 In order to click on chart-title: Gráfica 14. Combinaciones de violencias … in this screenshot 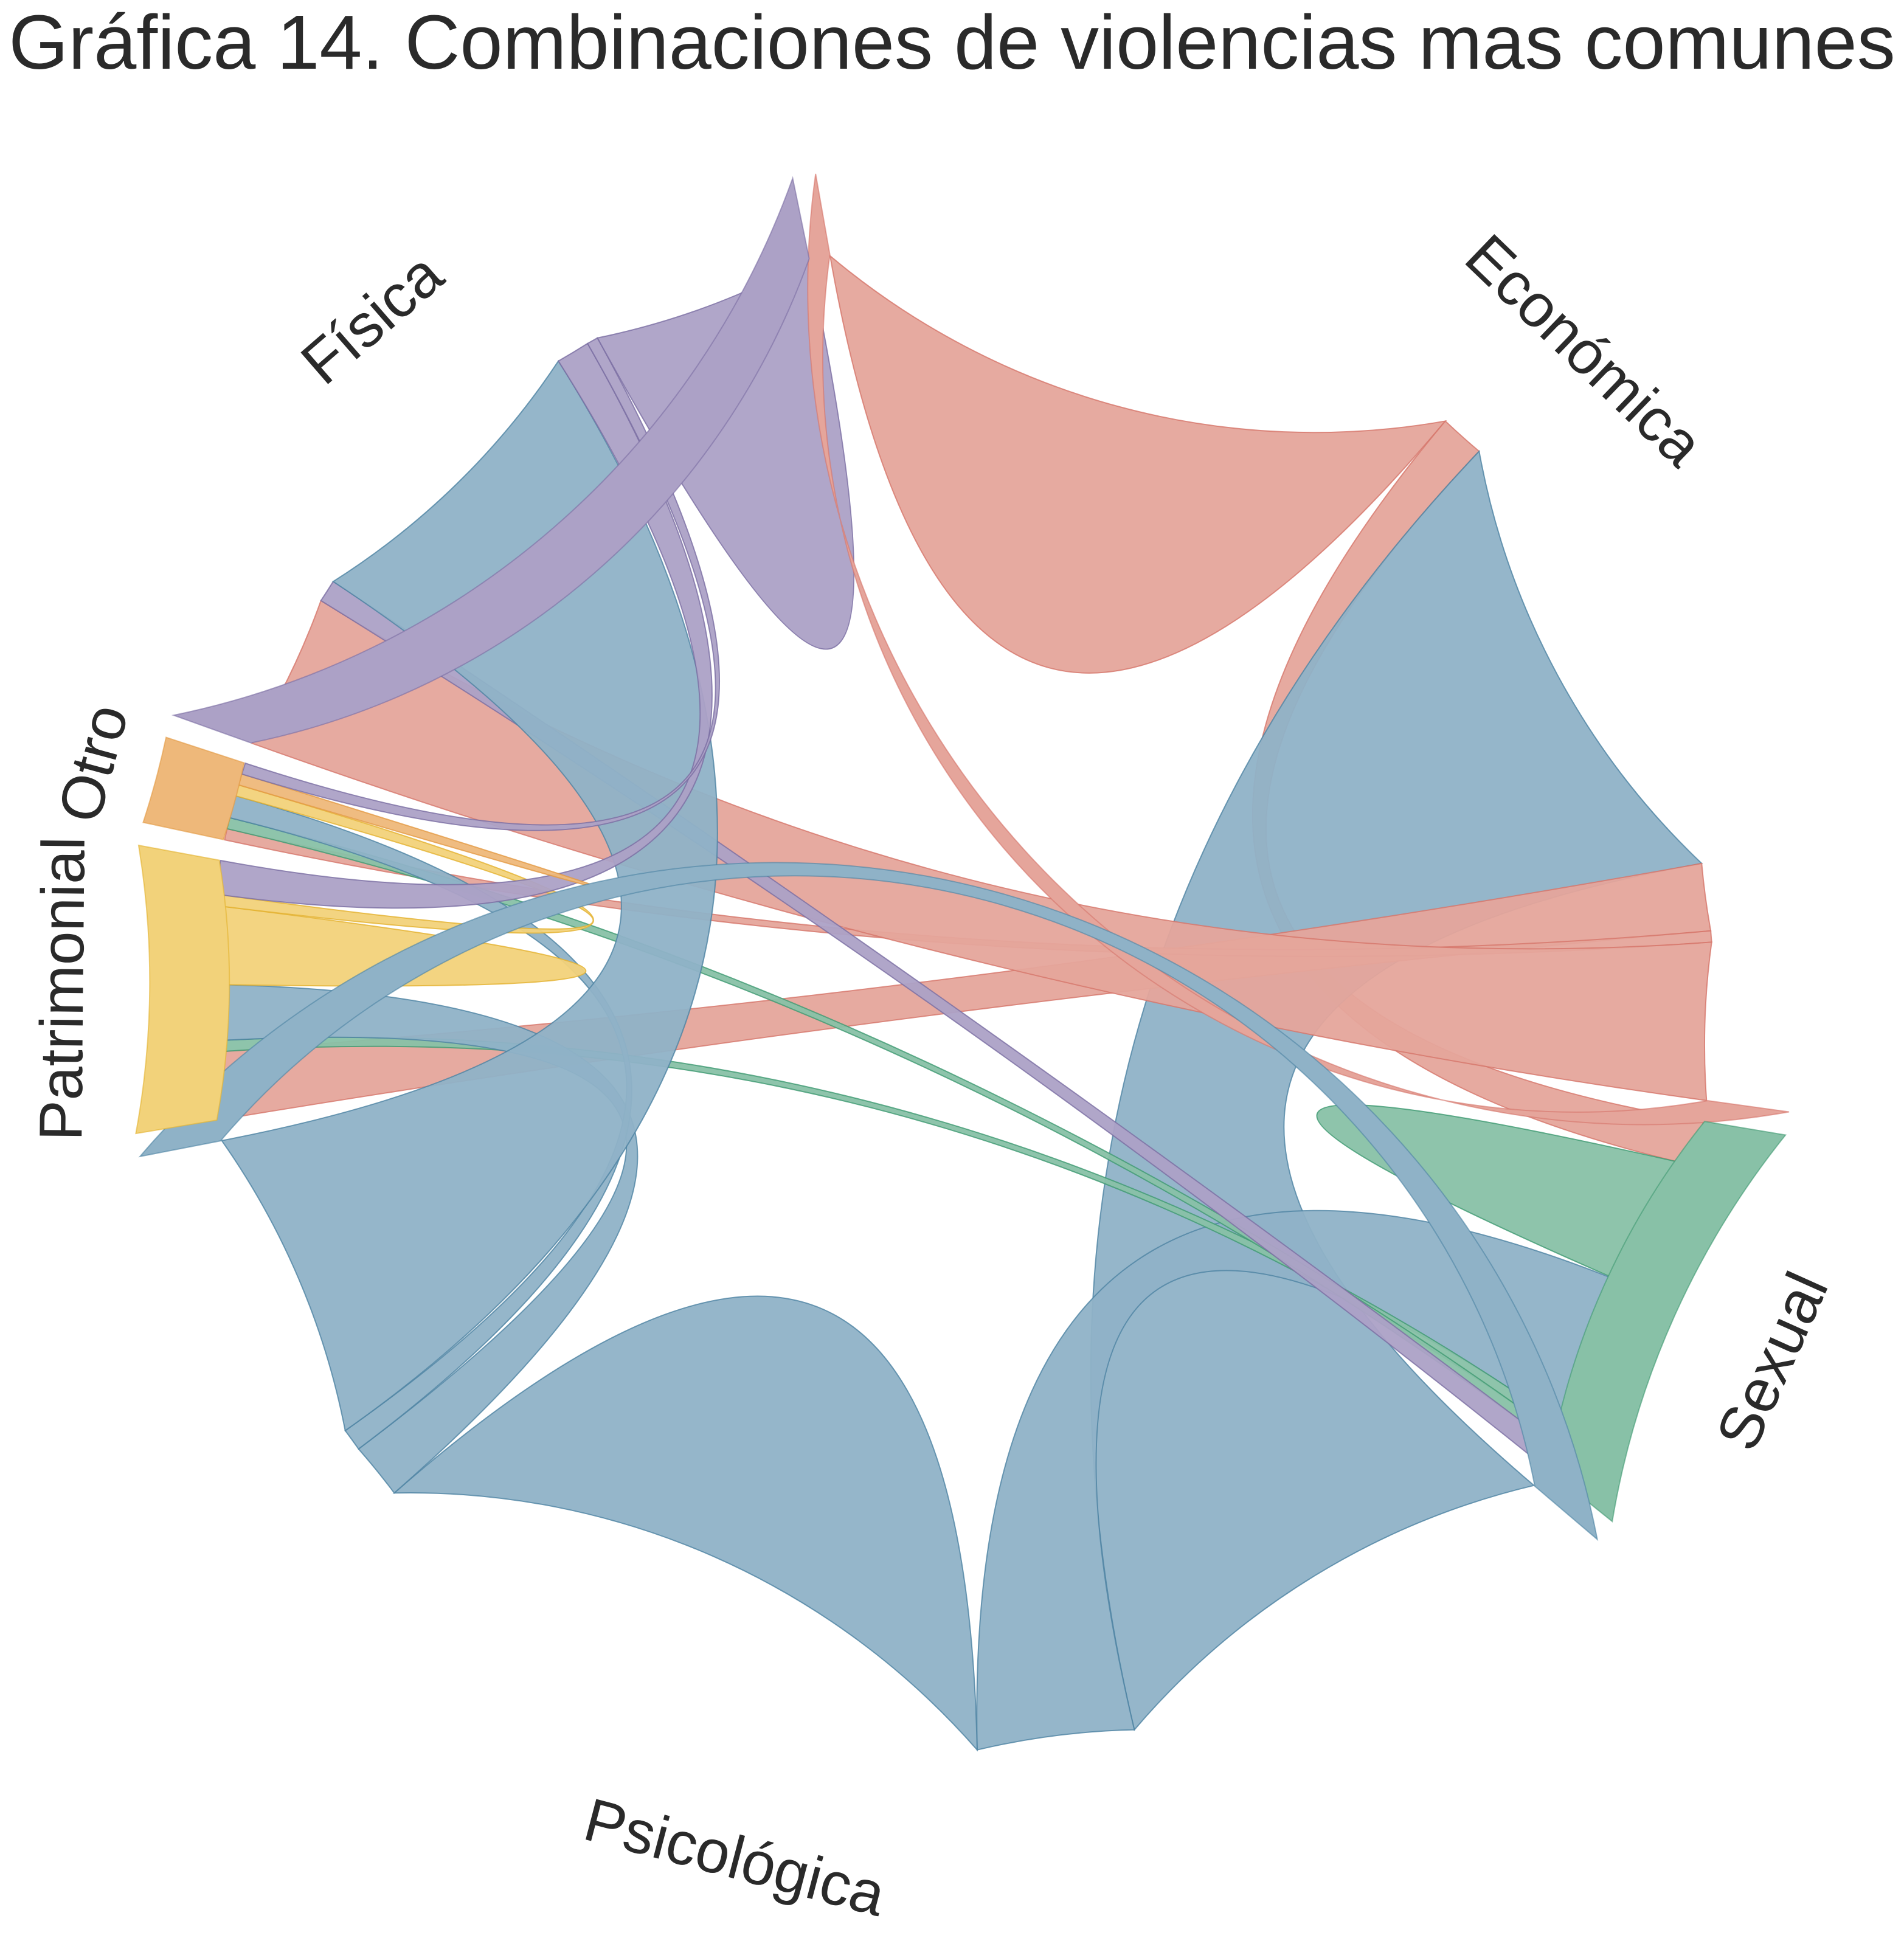, I will do `click(952, 43)`.